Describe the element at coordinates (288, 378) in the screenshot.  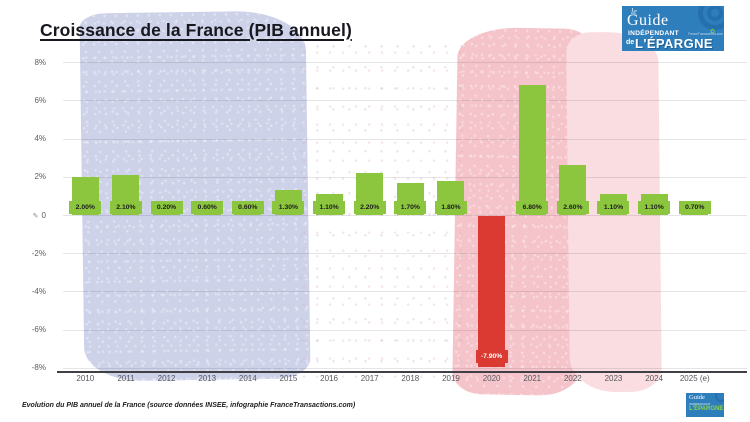
I see `x-axis-tick-label: 2015` at that location.